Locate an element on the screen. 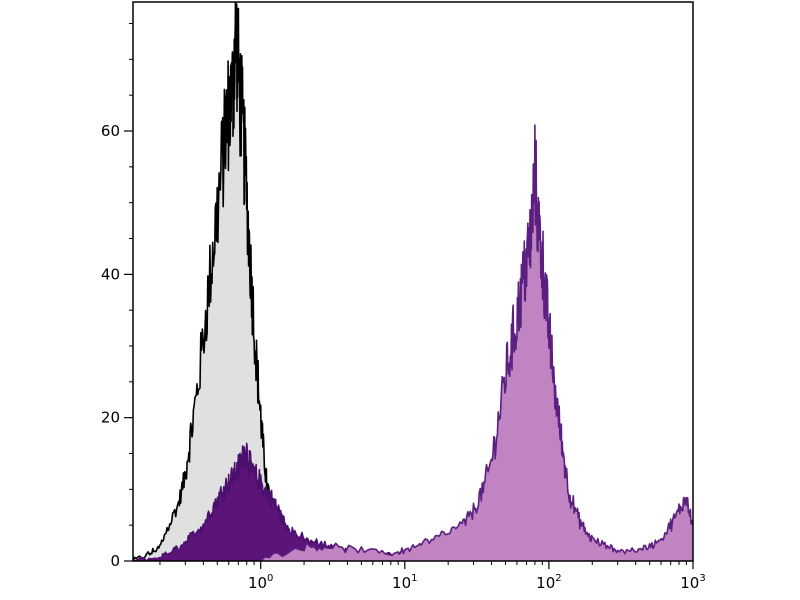  y-tick-label: 20 is located at coordinates (110, 418).